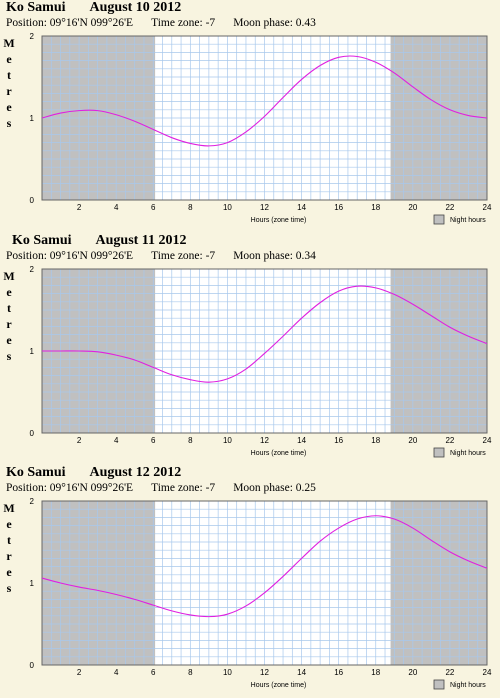 Image resolution: width=500 pixels, height=698 pixels. I want to click on moon-phase-text: Moon phase: 0.25, so click(274, 488).